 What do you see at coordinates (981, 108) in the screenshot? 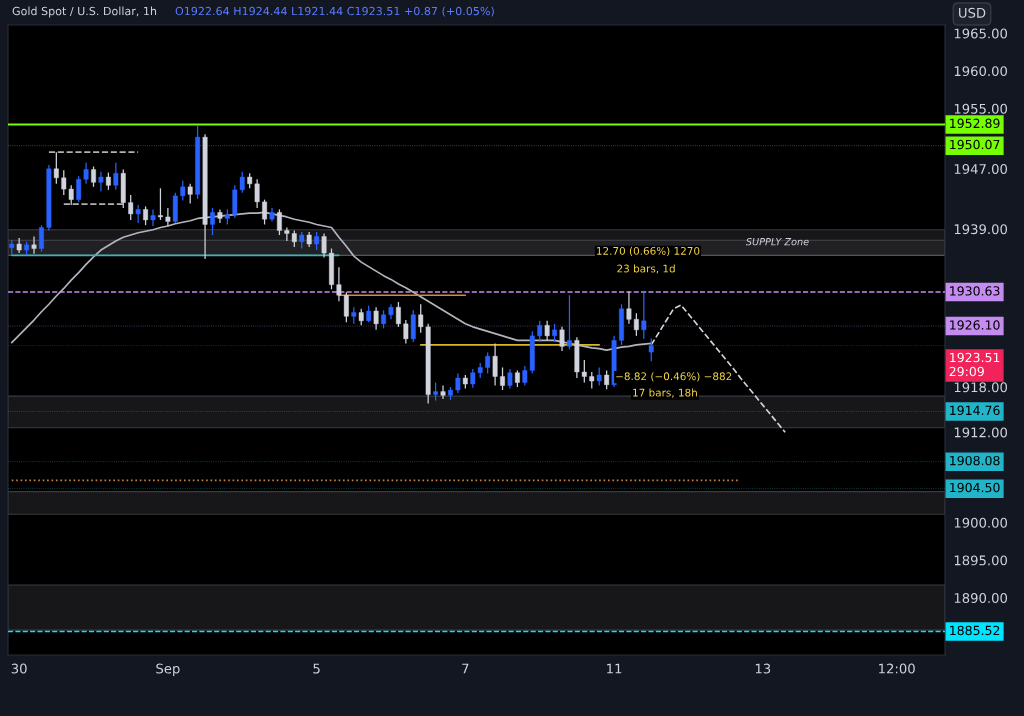
I see `y-tick-label: 1955.00` at bounding box center [981, 108].